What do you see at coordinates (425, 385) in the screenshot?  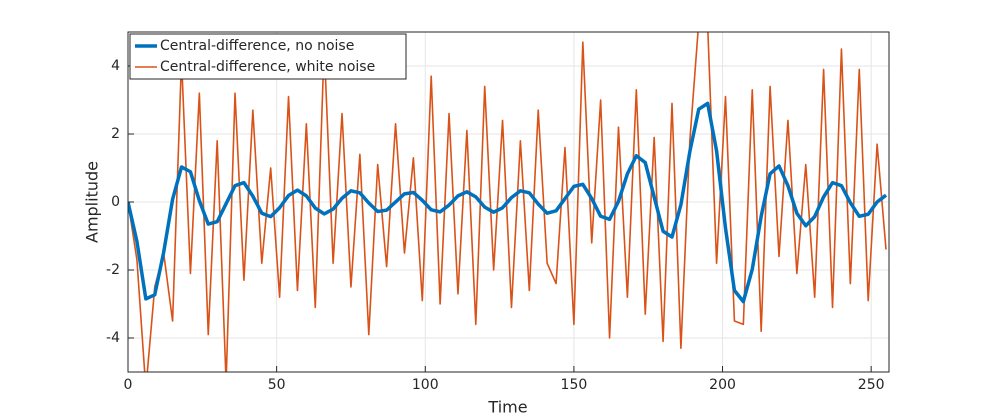 I see `x-tick-label: 100` at bounding box center [425, 385].